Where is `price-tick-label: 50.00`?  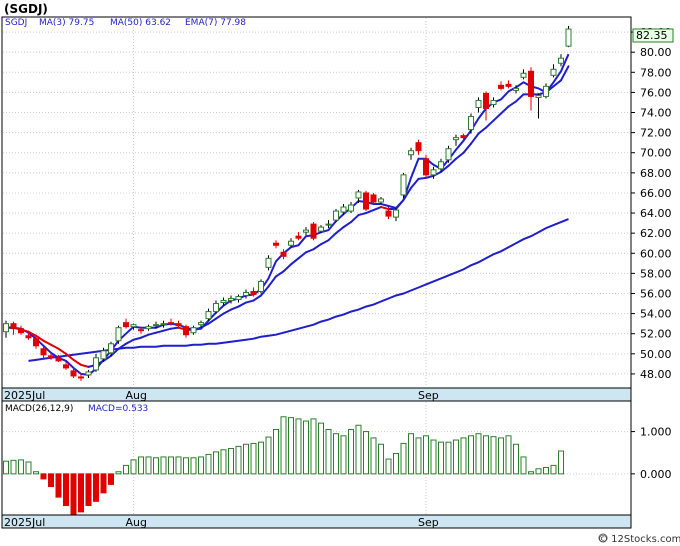 price-tick-label: 50.00 is located at coordinates (656, 354).